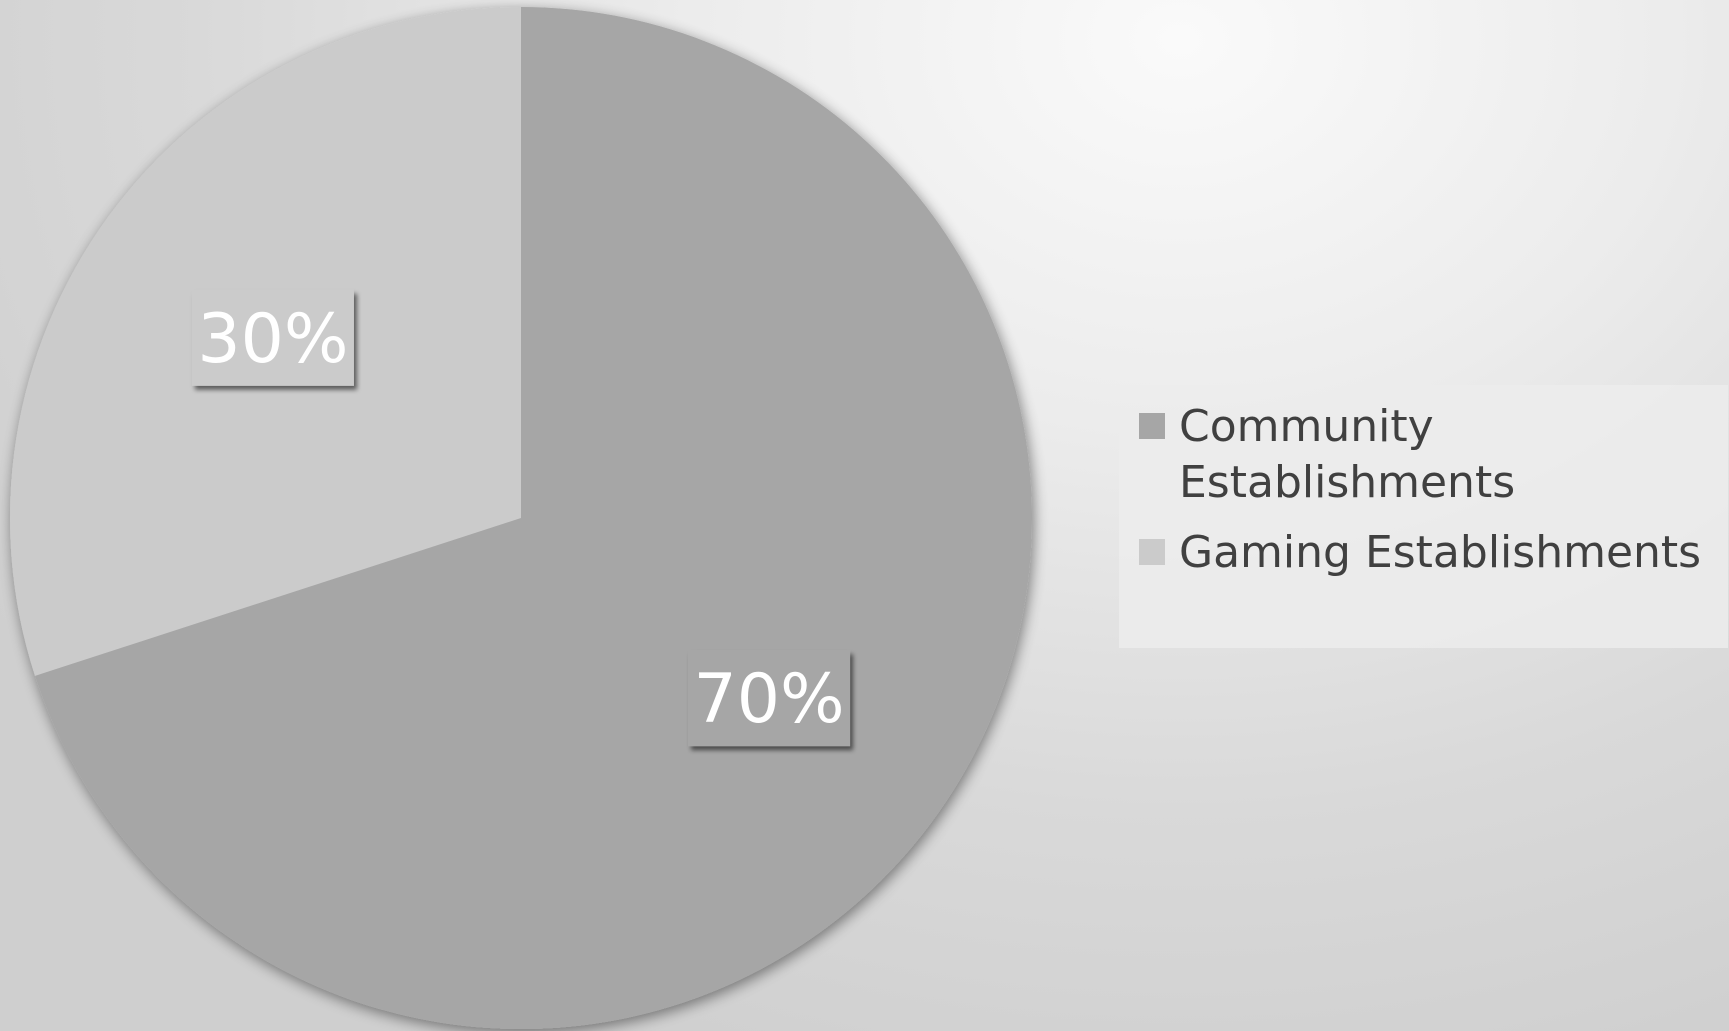 The image size is (1729, 1031). I want to click on data-label-community: 70%, so click(769, 698).